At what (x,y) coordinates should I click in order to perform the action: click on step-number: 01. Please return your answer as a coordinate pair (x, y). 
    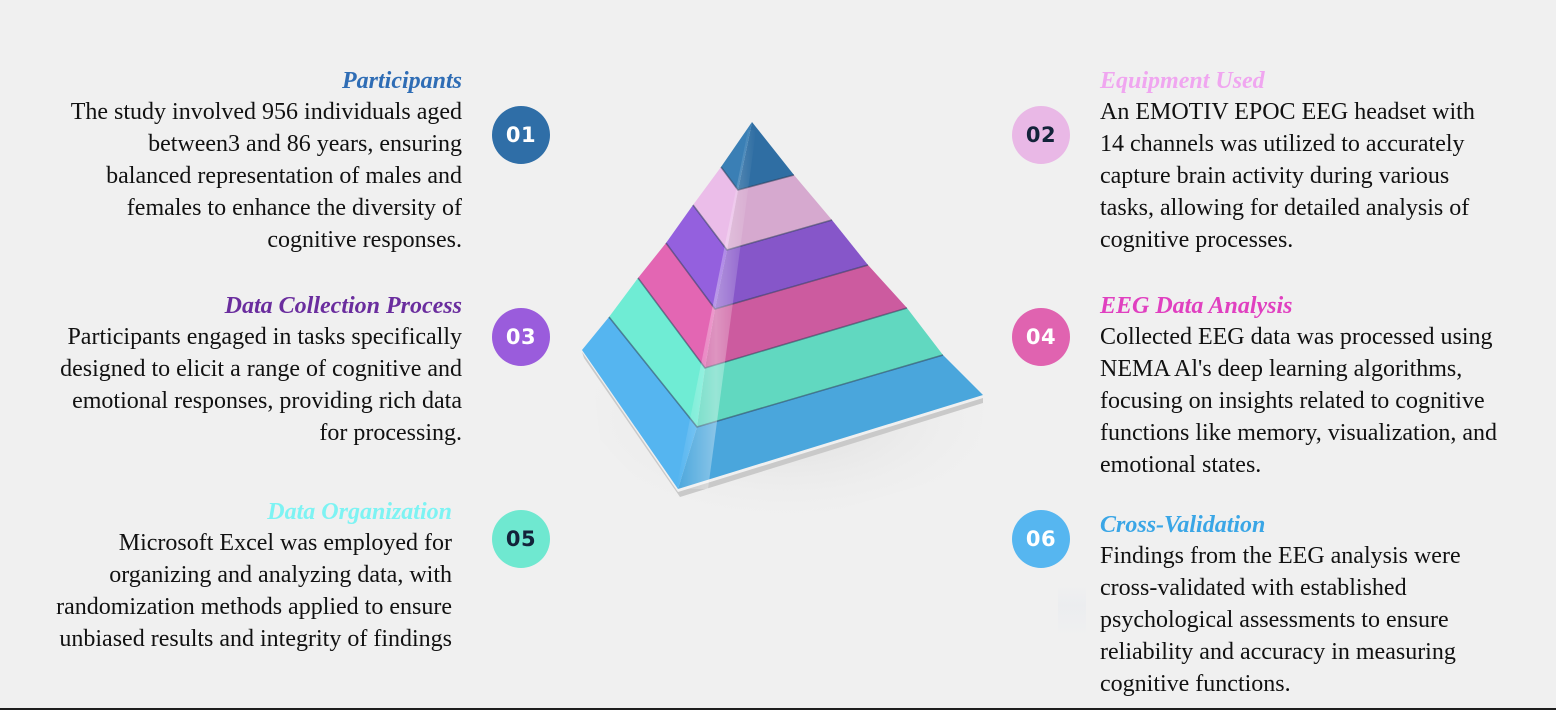
    Looking at the image, I should click on (521, 135).